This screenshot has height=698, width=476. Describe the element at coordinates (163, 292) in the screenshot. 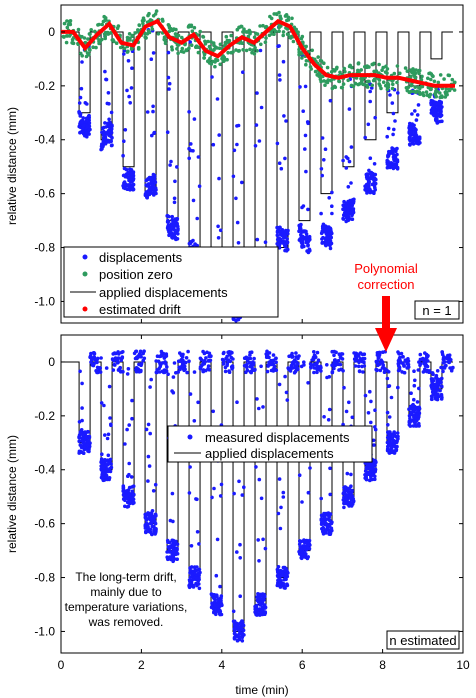

I see `legend-label-applied: applied displacements` at that location.